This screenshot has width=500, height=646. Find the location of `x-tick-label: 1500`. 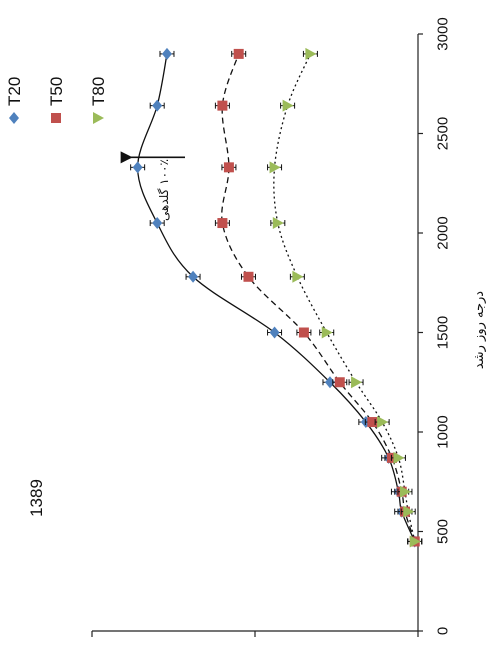

x-tick-label: 1500 is located at coordinates (442, 332).